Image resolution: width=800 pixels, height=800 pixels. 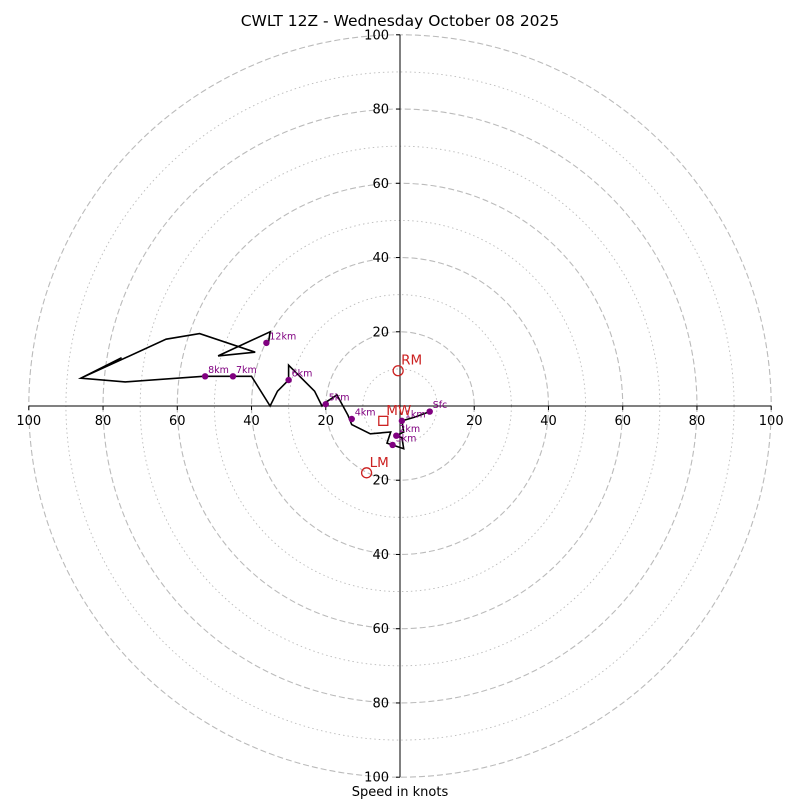 What do you see at coordinates (379, 463) in the screenshot?
I see `storm-motion-label: LM` at bounding box center [379, 463].